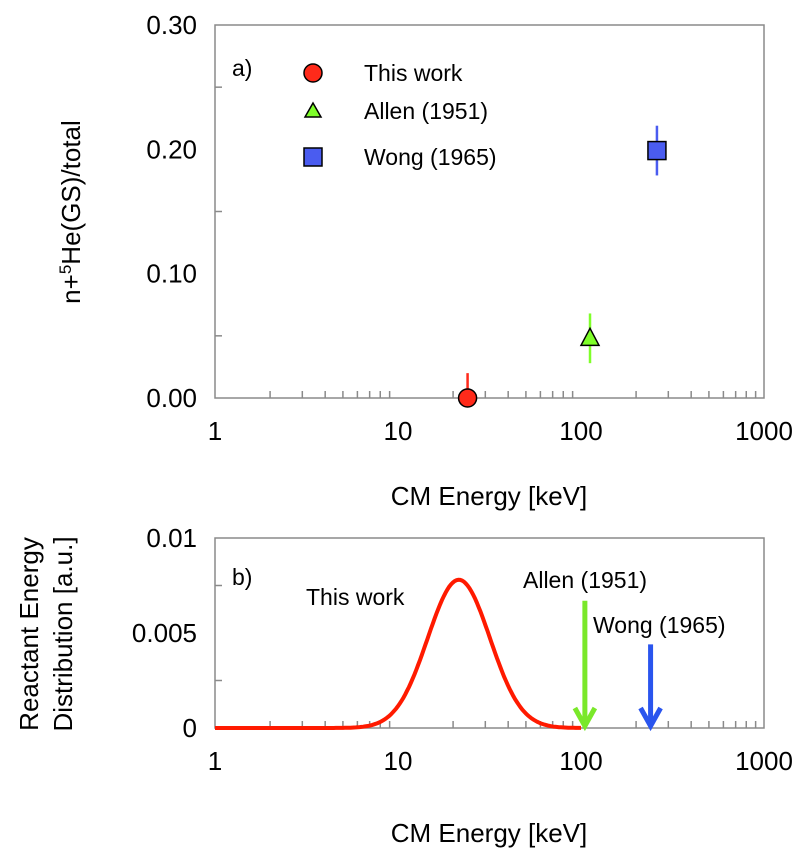  Describe the element at coordinates (659, 625) in the screenshot. I see `annotation-wong: Wong (1965)` at that location.